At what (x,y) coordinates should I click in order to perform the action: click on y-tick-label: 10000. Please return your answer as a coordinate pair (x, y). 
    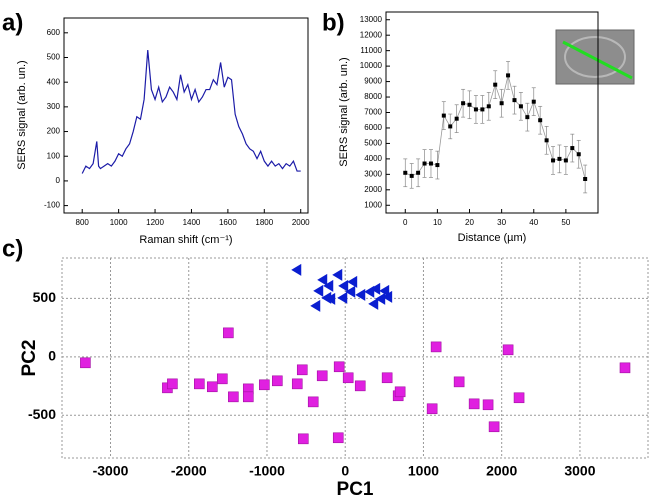
    Looking at the image, I should click on (371, 65).